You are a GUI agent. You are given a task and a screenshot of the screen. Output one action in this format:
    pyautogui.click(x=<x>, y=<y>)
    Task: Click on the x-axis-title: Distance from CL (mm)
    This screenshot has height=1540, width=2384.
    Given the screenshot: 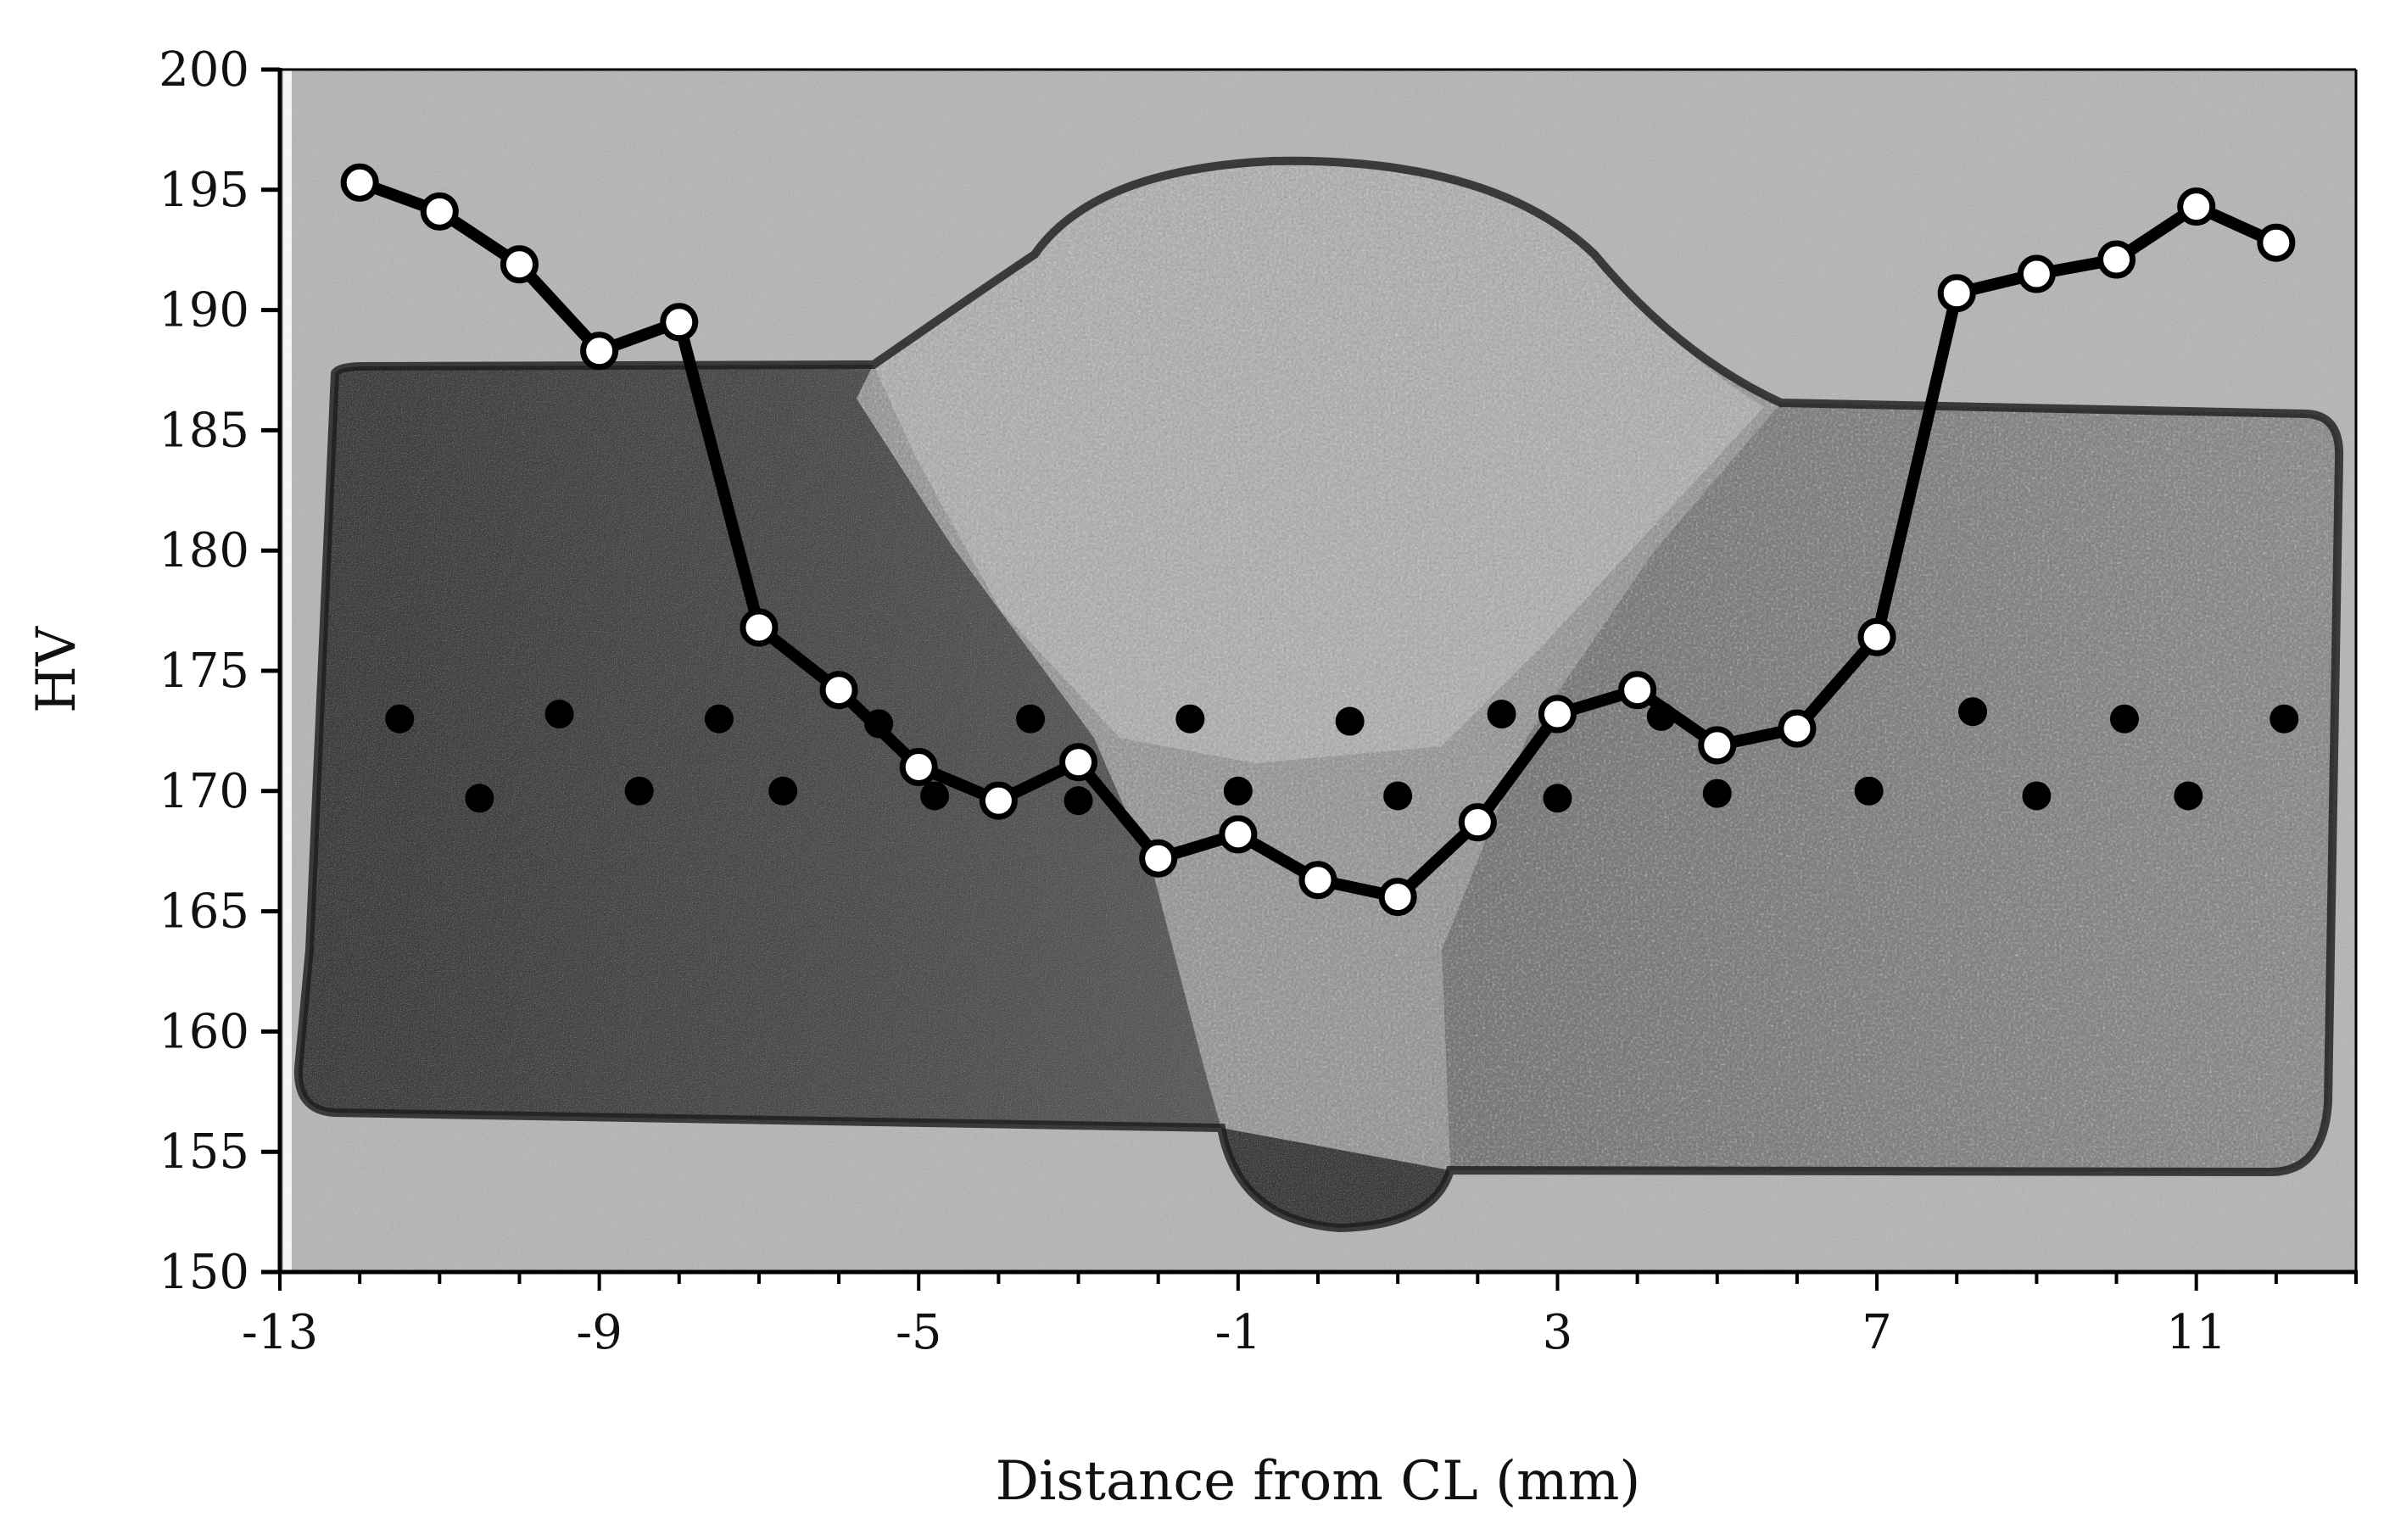 What is the action you would take?
    pyautogui.click(x=1319, y=1481)
    